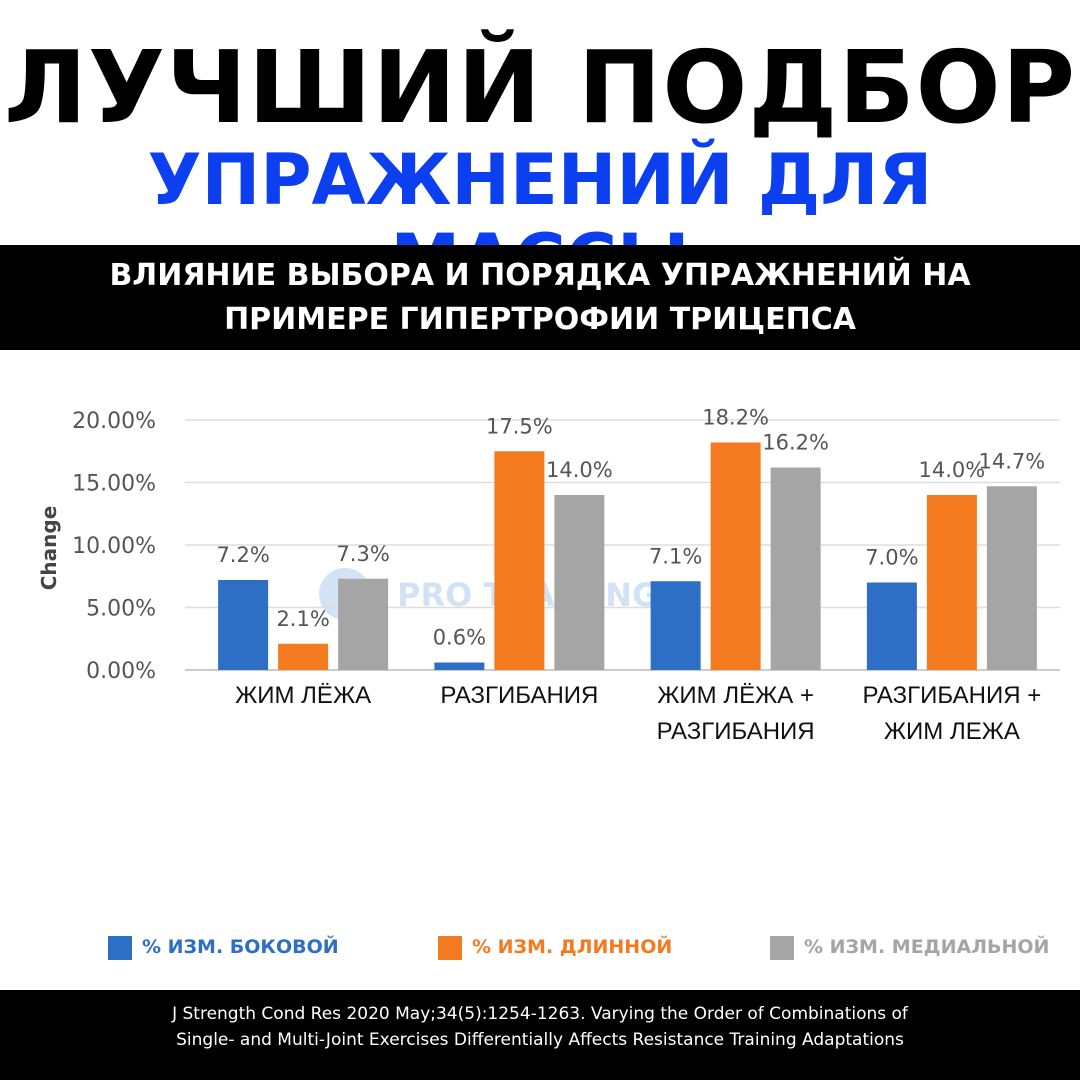 The height and width of the screenshot is (1080, 1080). What do you see at coordinates (240, 947) in the screenshot?
I see `legend-label: % ИЗМ. БОКОВОЙ` at bounding box center [240, 947].